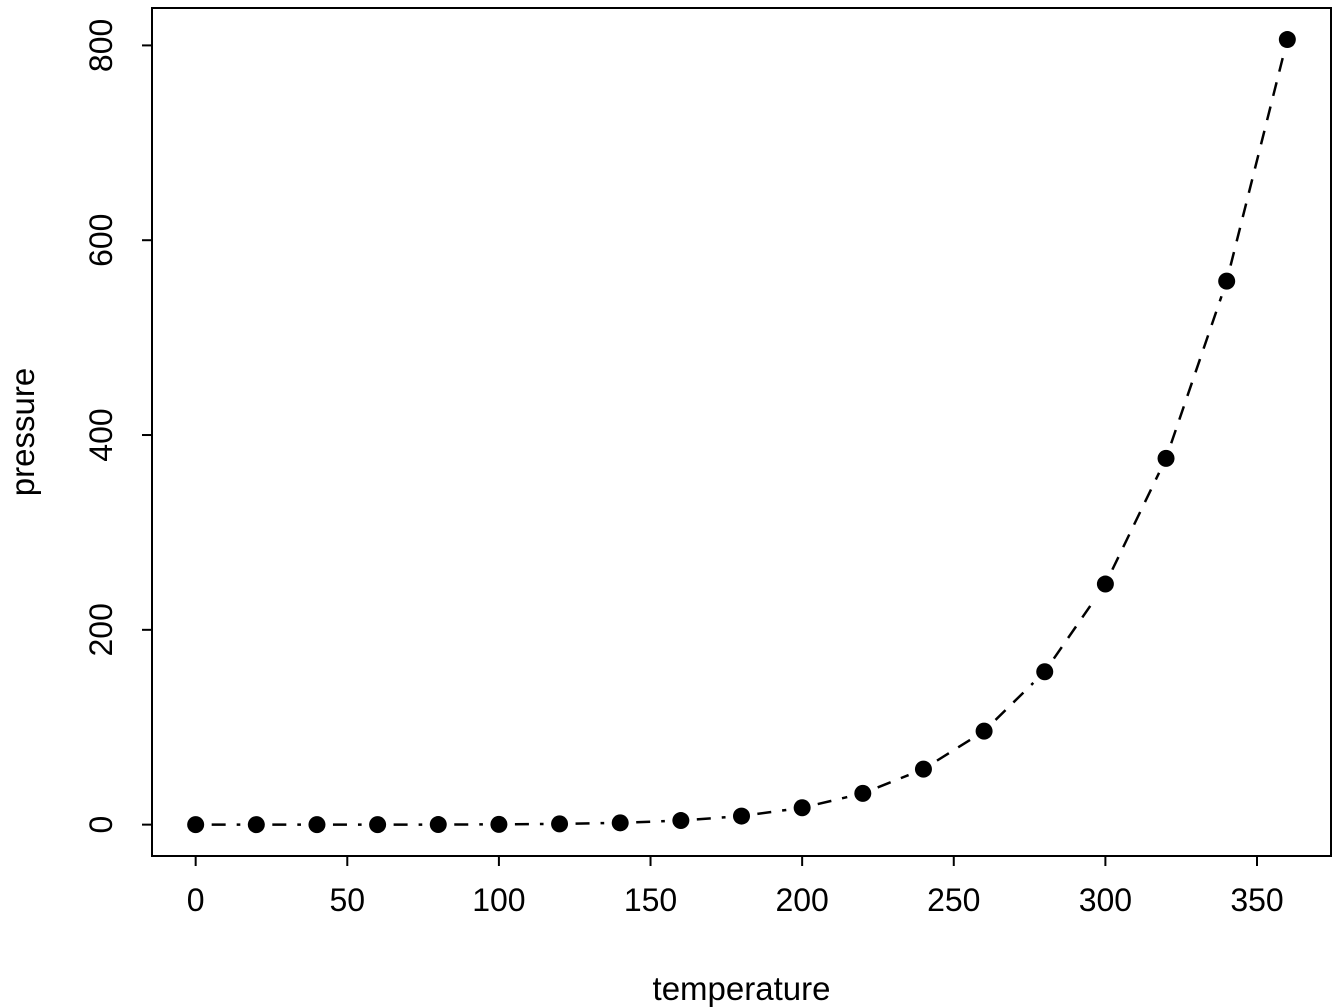 The height and width of the screenshot is (1008, 1344). Describe the element at coordinates (1256, 900) in the screenshot. I see `x-tick-label: 350` at that location.